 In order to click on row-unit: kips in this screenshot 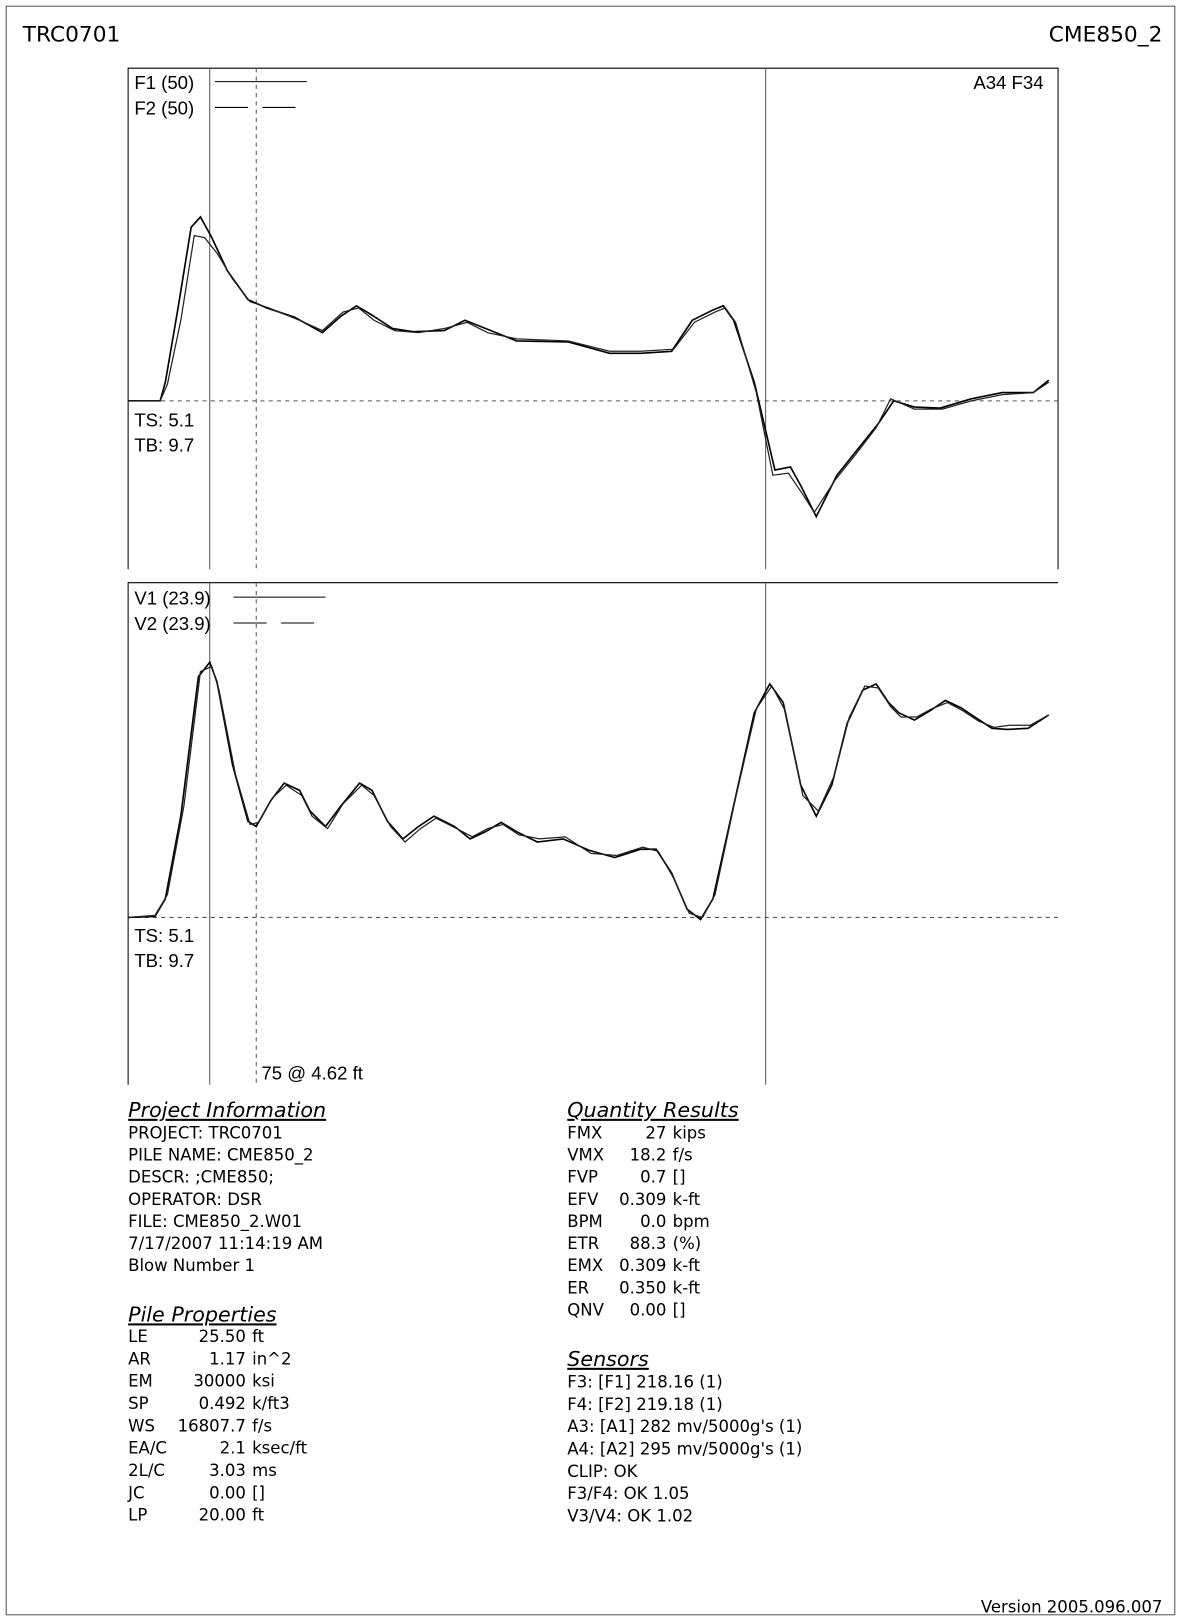, I will do `click(689, 1133)`.